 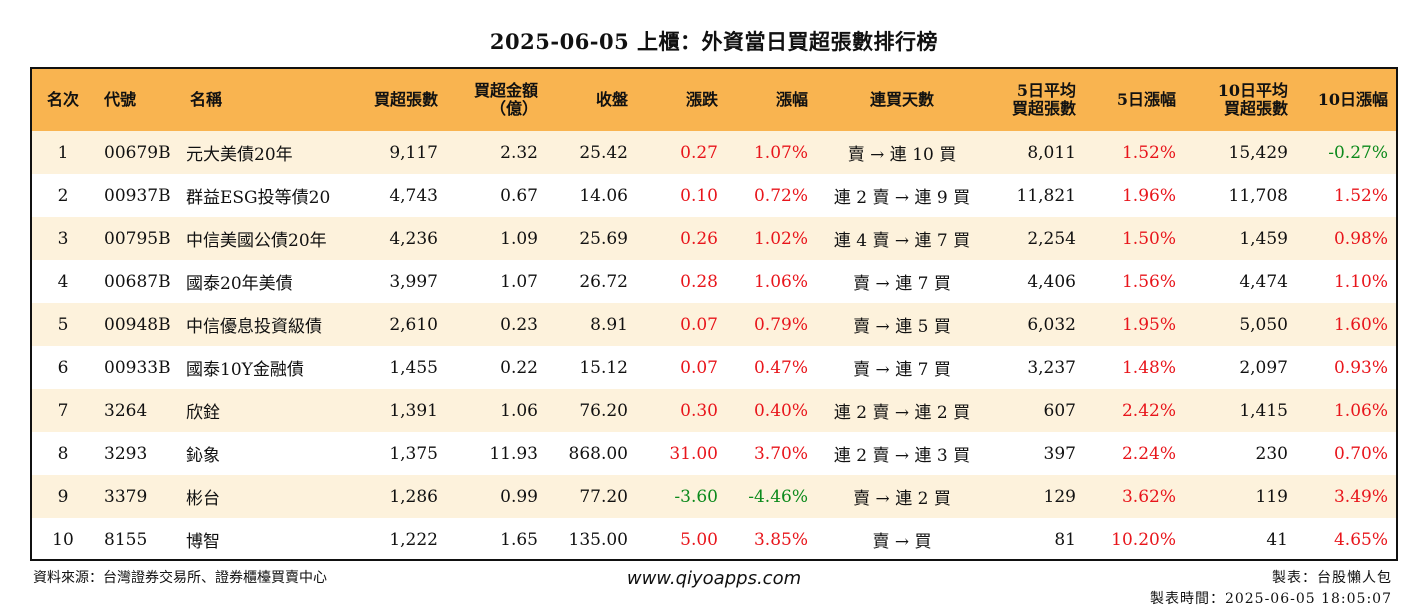 I want to click on header-net-buy-amount: 買超金額 （億）, so click(x=500, y=100).